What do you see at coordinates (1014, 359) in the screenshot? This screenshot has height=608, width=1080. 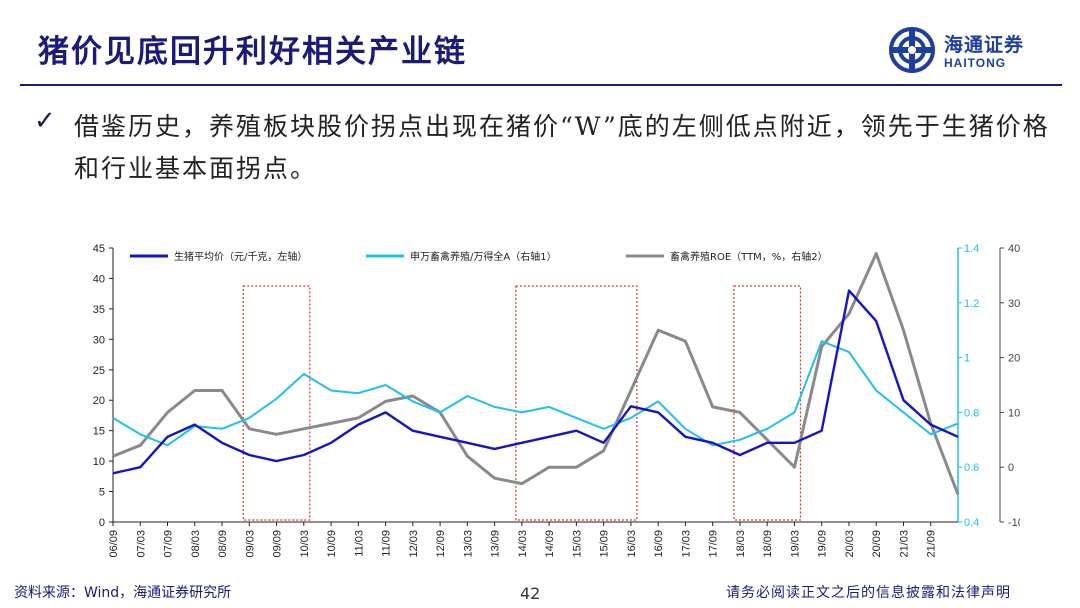 I see `right2-tick-label: 20` at bounding box center [1014, 359].